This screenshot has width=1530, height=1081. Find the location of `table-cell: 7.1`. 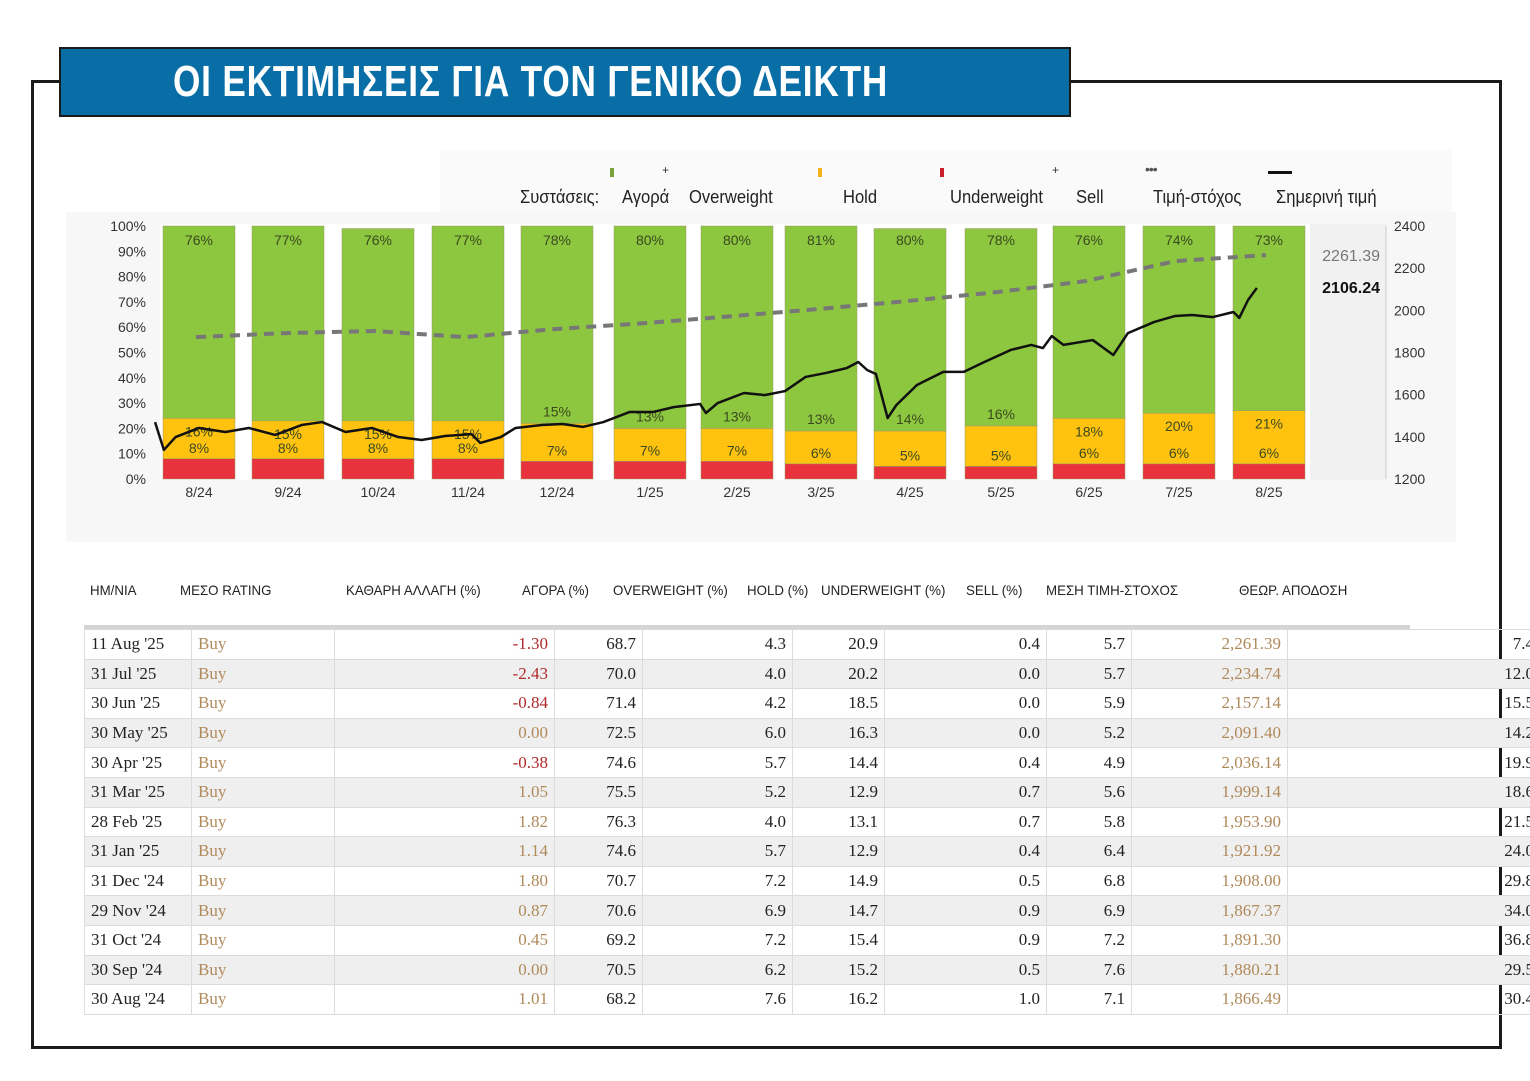

table-cell: 7.1 is located at coordinates (1089, 999).